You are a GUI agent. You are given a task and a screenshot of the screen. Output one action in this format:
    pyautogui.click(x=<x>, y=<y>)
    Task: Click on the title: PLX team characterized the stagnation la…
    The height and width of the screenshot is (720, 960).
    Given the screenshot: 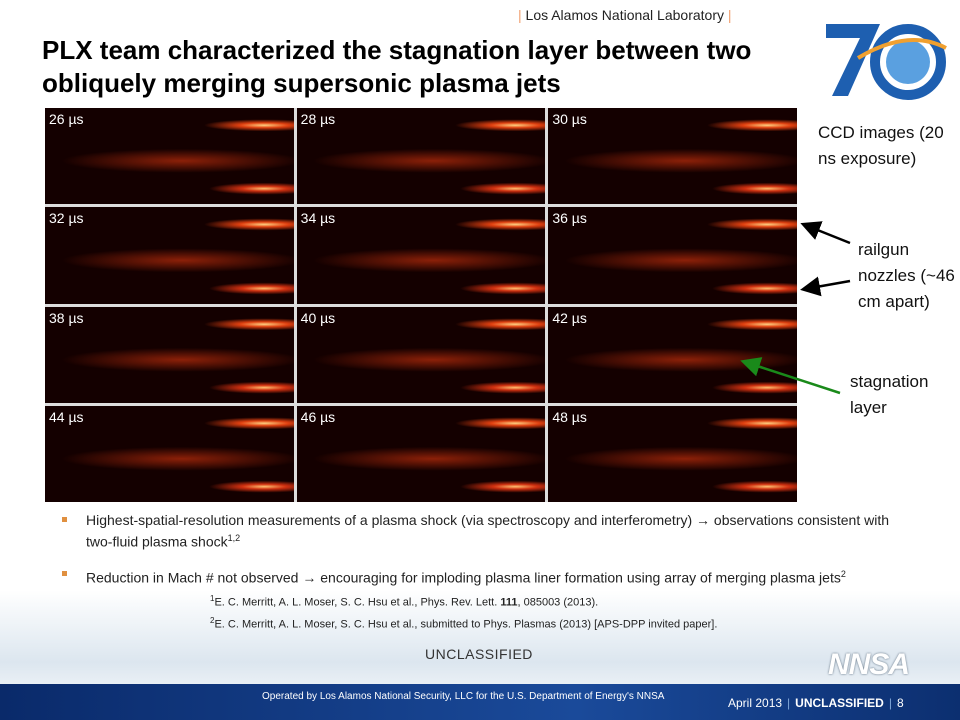 What is the action you would take?
    pyautogui.click(x=397, y=66)
    